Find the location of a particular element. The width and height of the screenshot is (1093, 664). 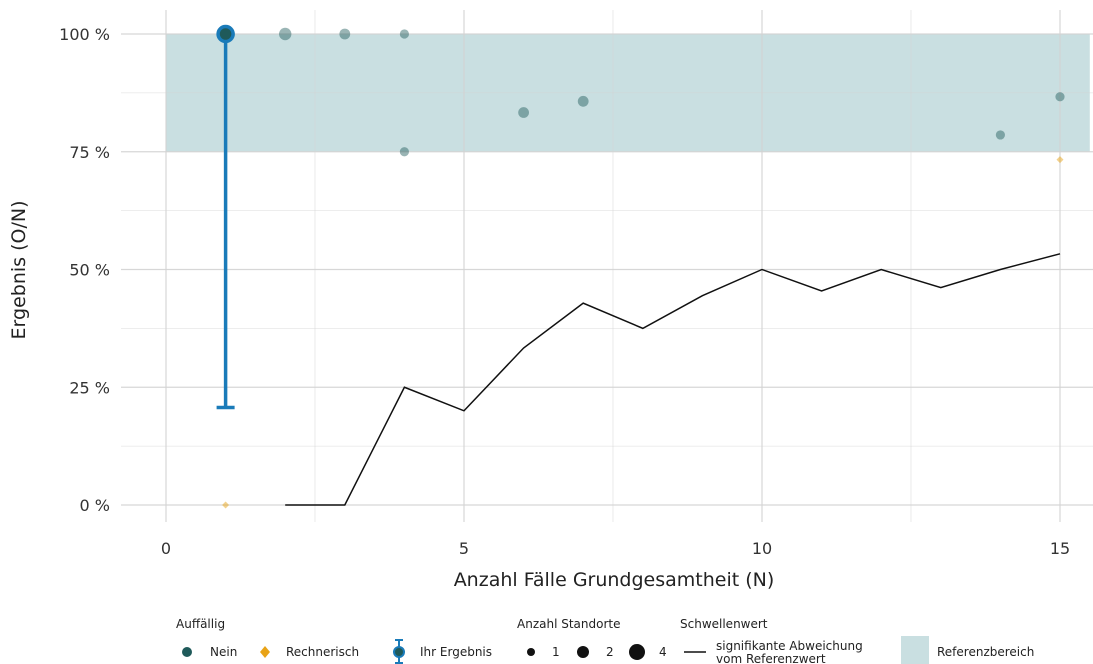

x-axis-title: Anzahl Fälle Grundgesamtheit (N) is located at coordinates (614, 580).